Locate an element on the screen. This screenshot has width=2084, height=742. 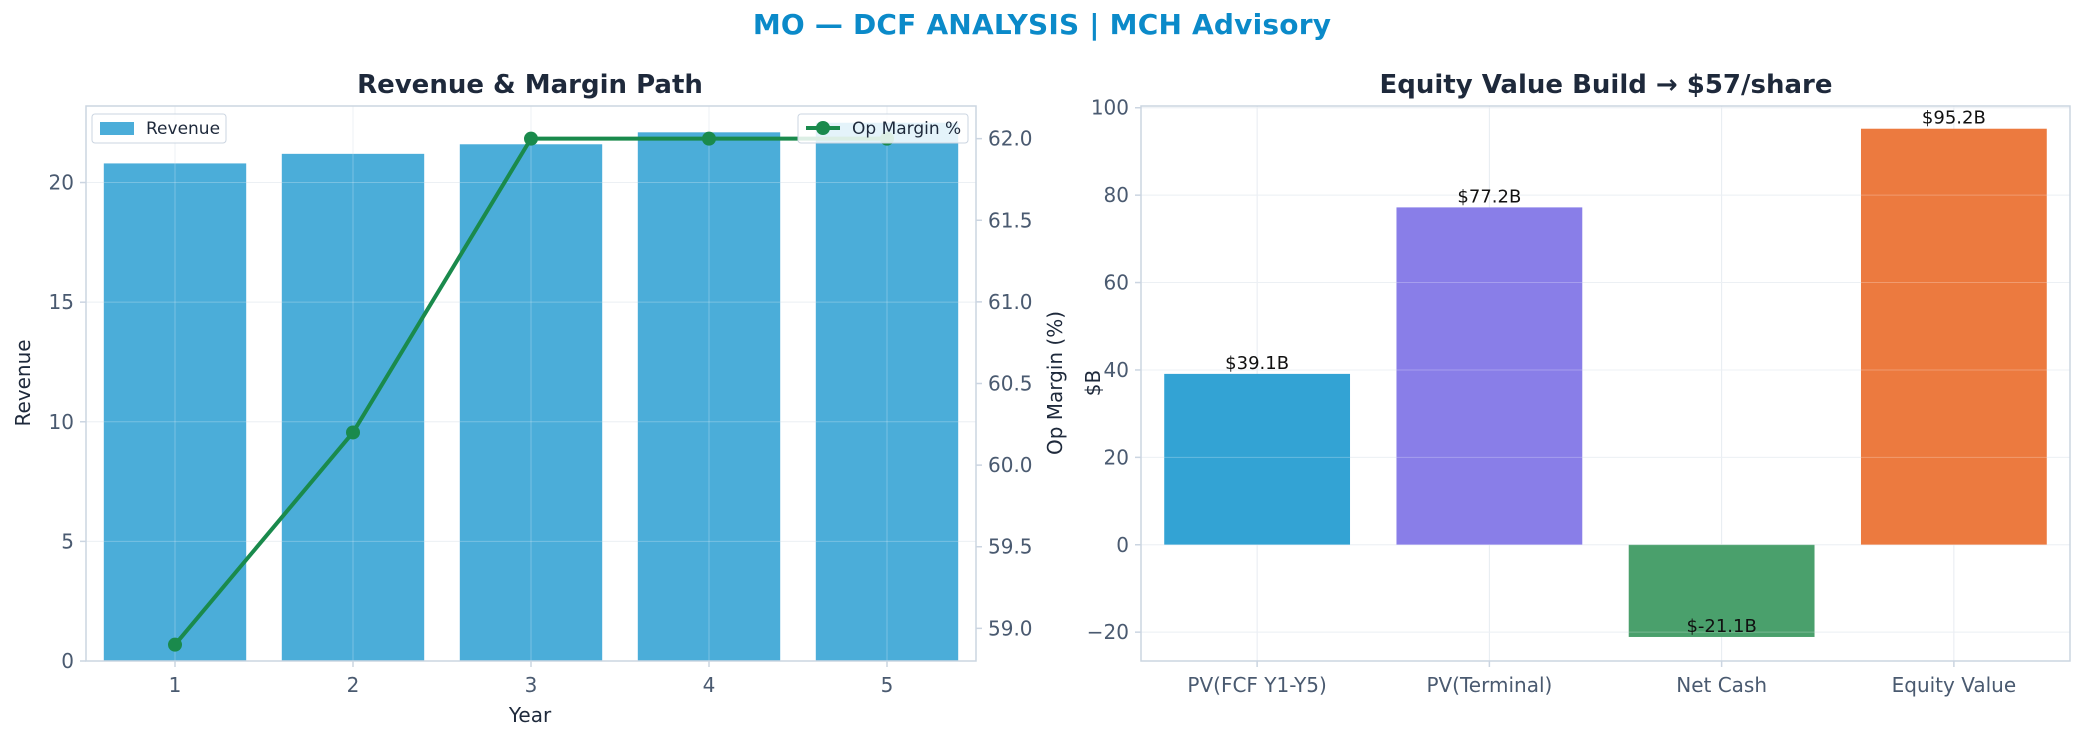
margin-y-ticks: 59.0 59.5 60.0 60.5 61.0 61.5 62.0 is located at coordinates (1004, 383).